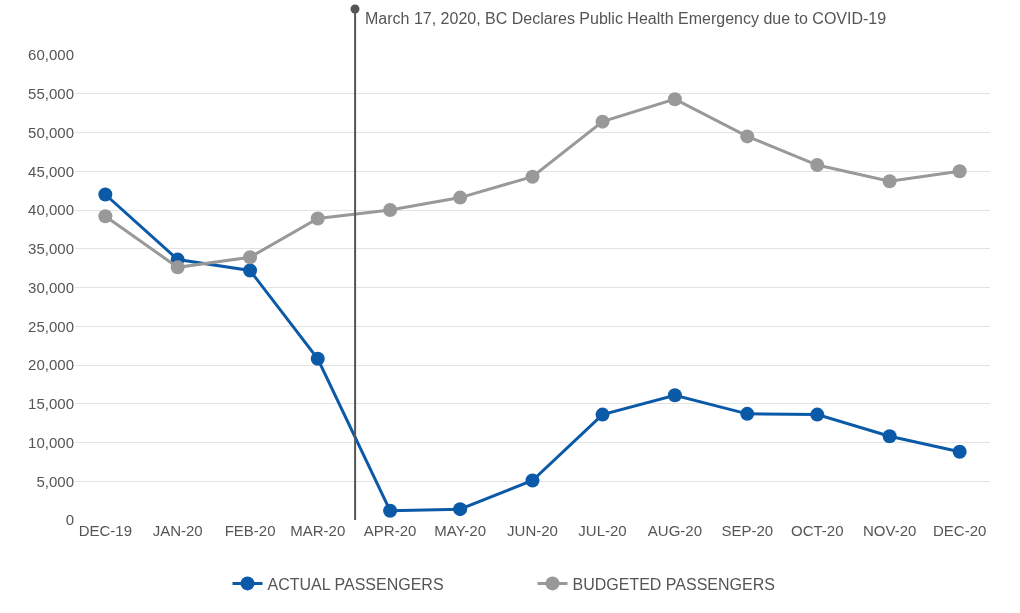  What do you see at coordinates (51, 365) in the screenshot?
I see `y-tick-label: 20,000` at bounding box center [51, 365].